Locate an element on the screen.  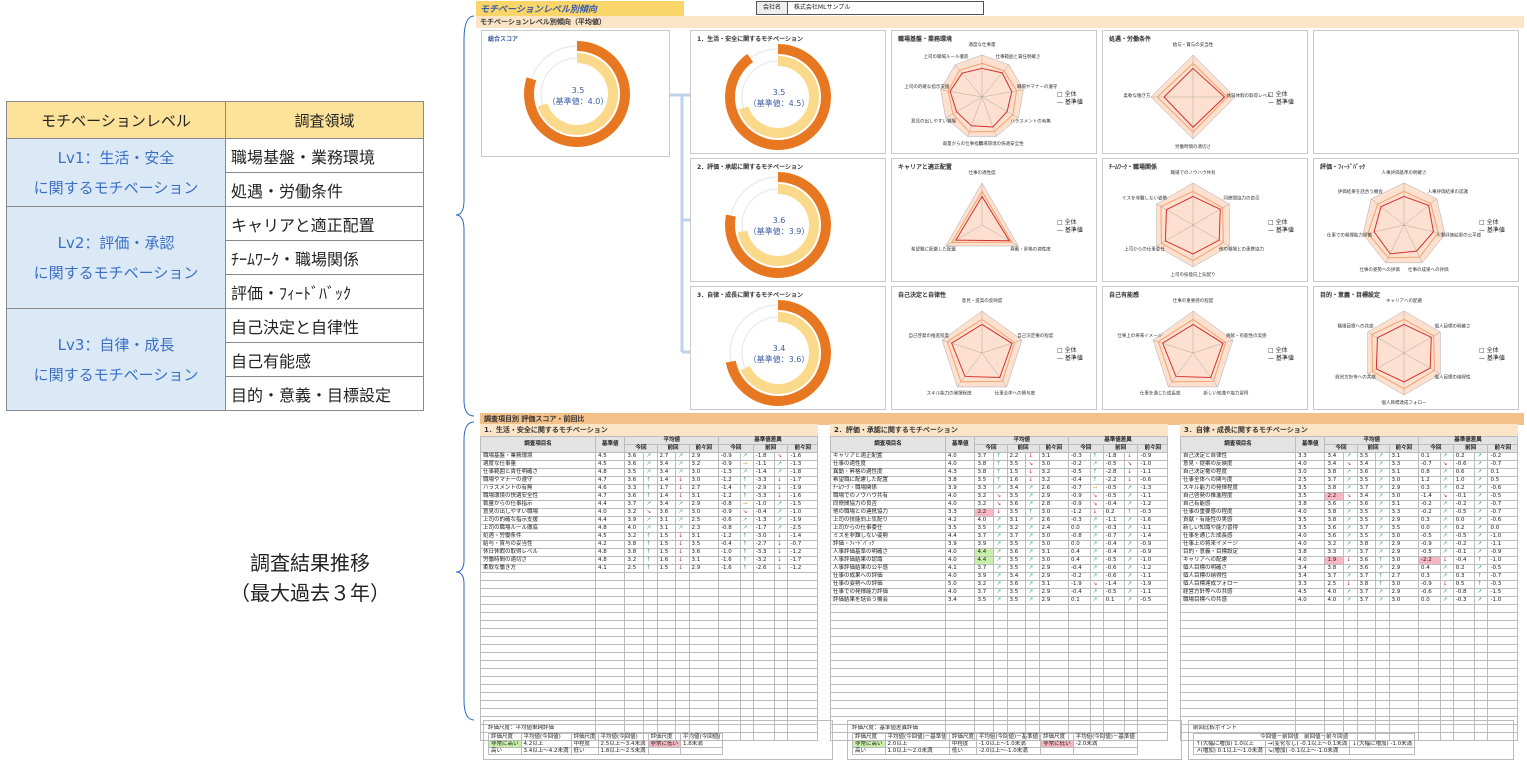
f2-c: 中程度 is located at coordinates (962, 744).